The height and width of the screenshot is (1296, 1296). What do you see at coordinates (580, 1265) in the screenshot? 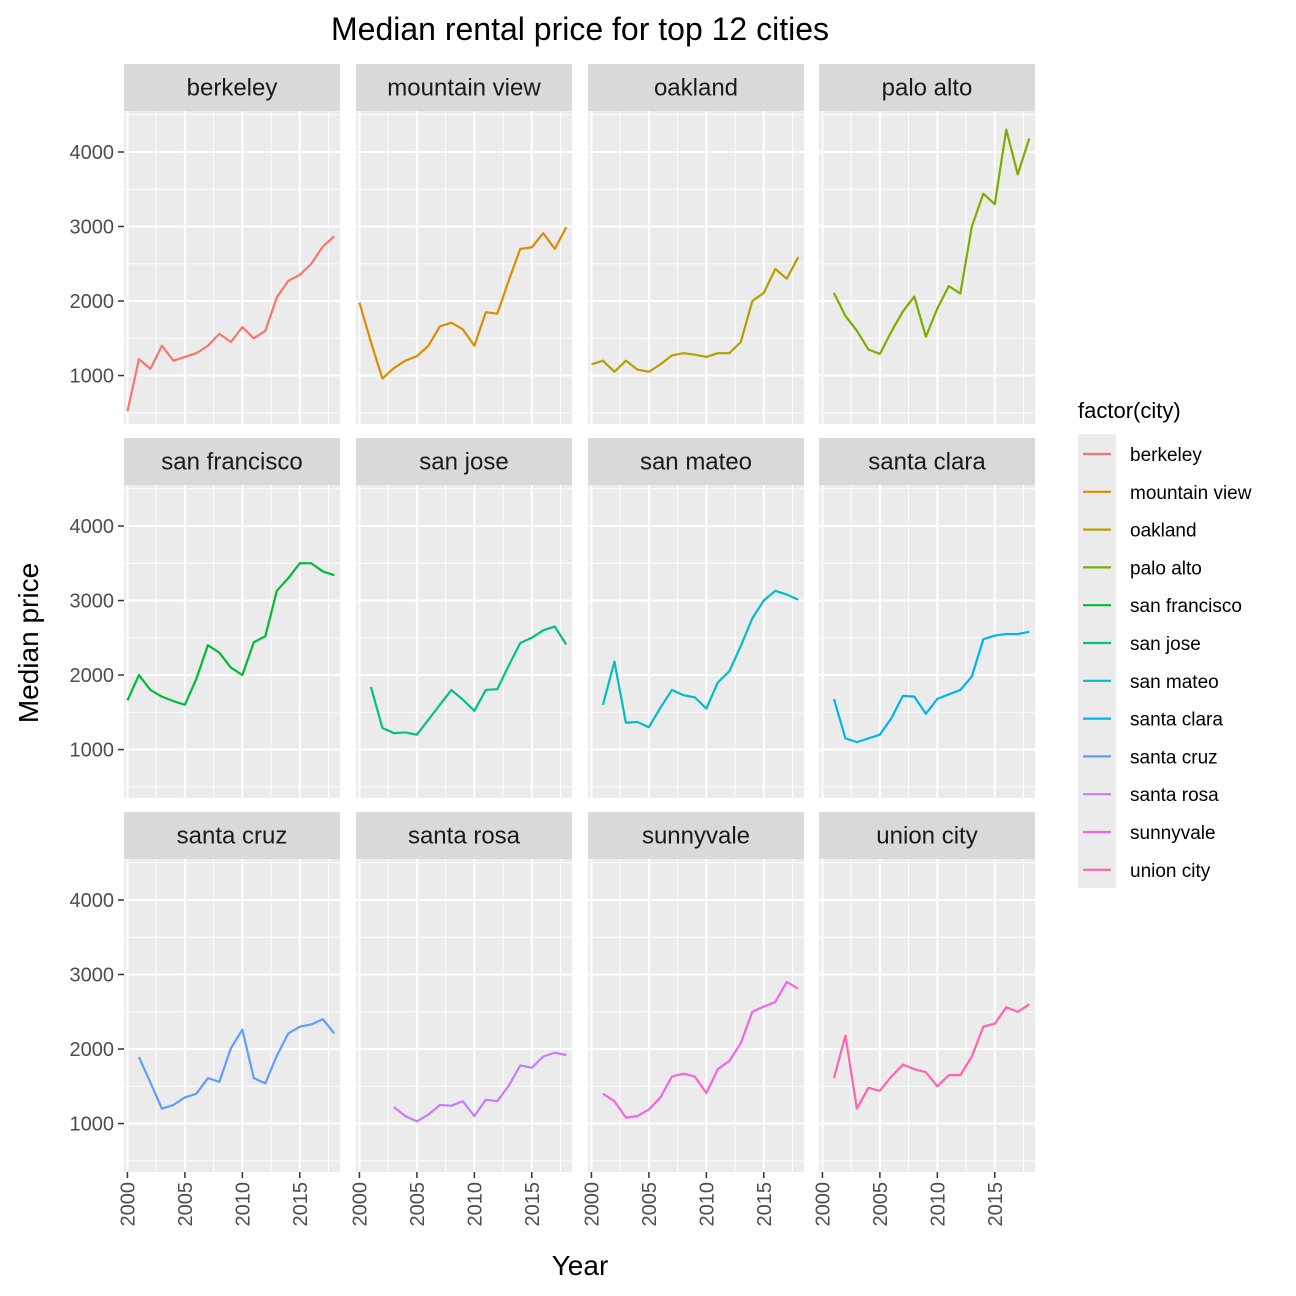
I see `x-axis-title: Year` at bounding box center [580, 1265].